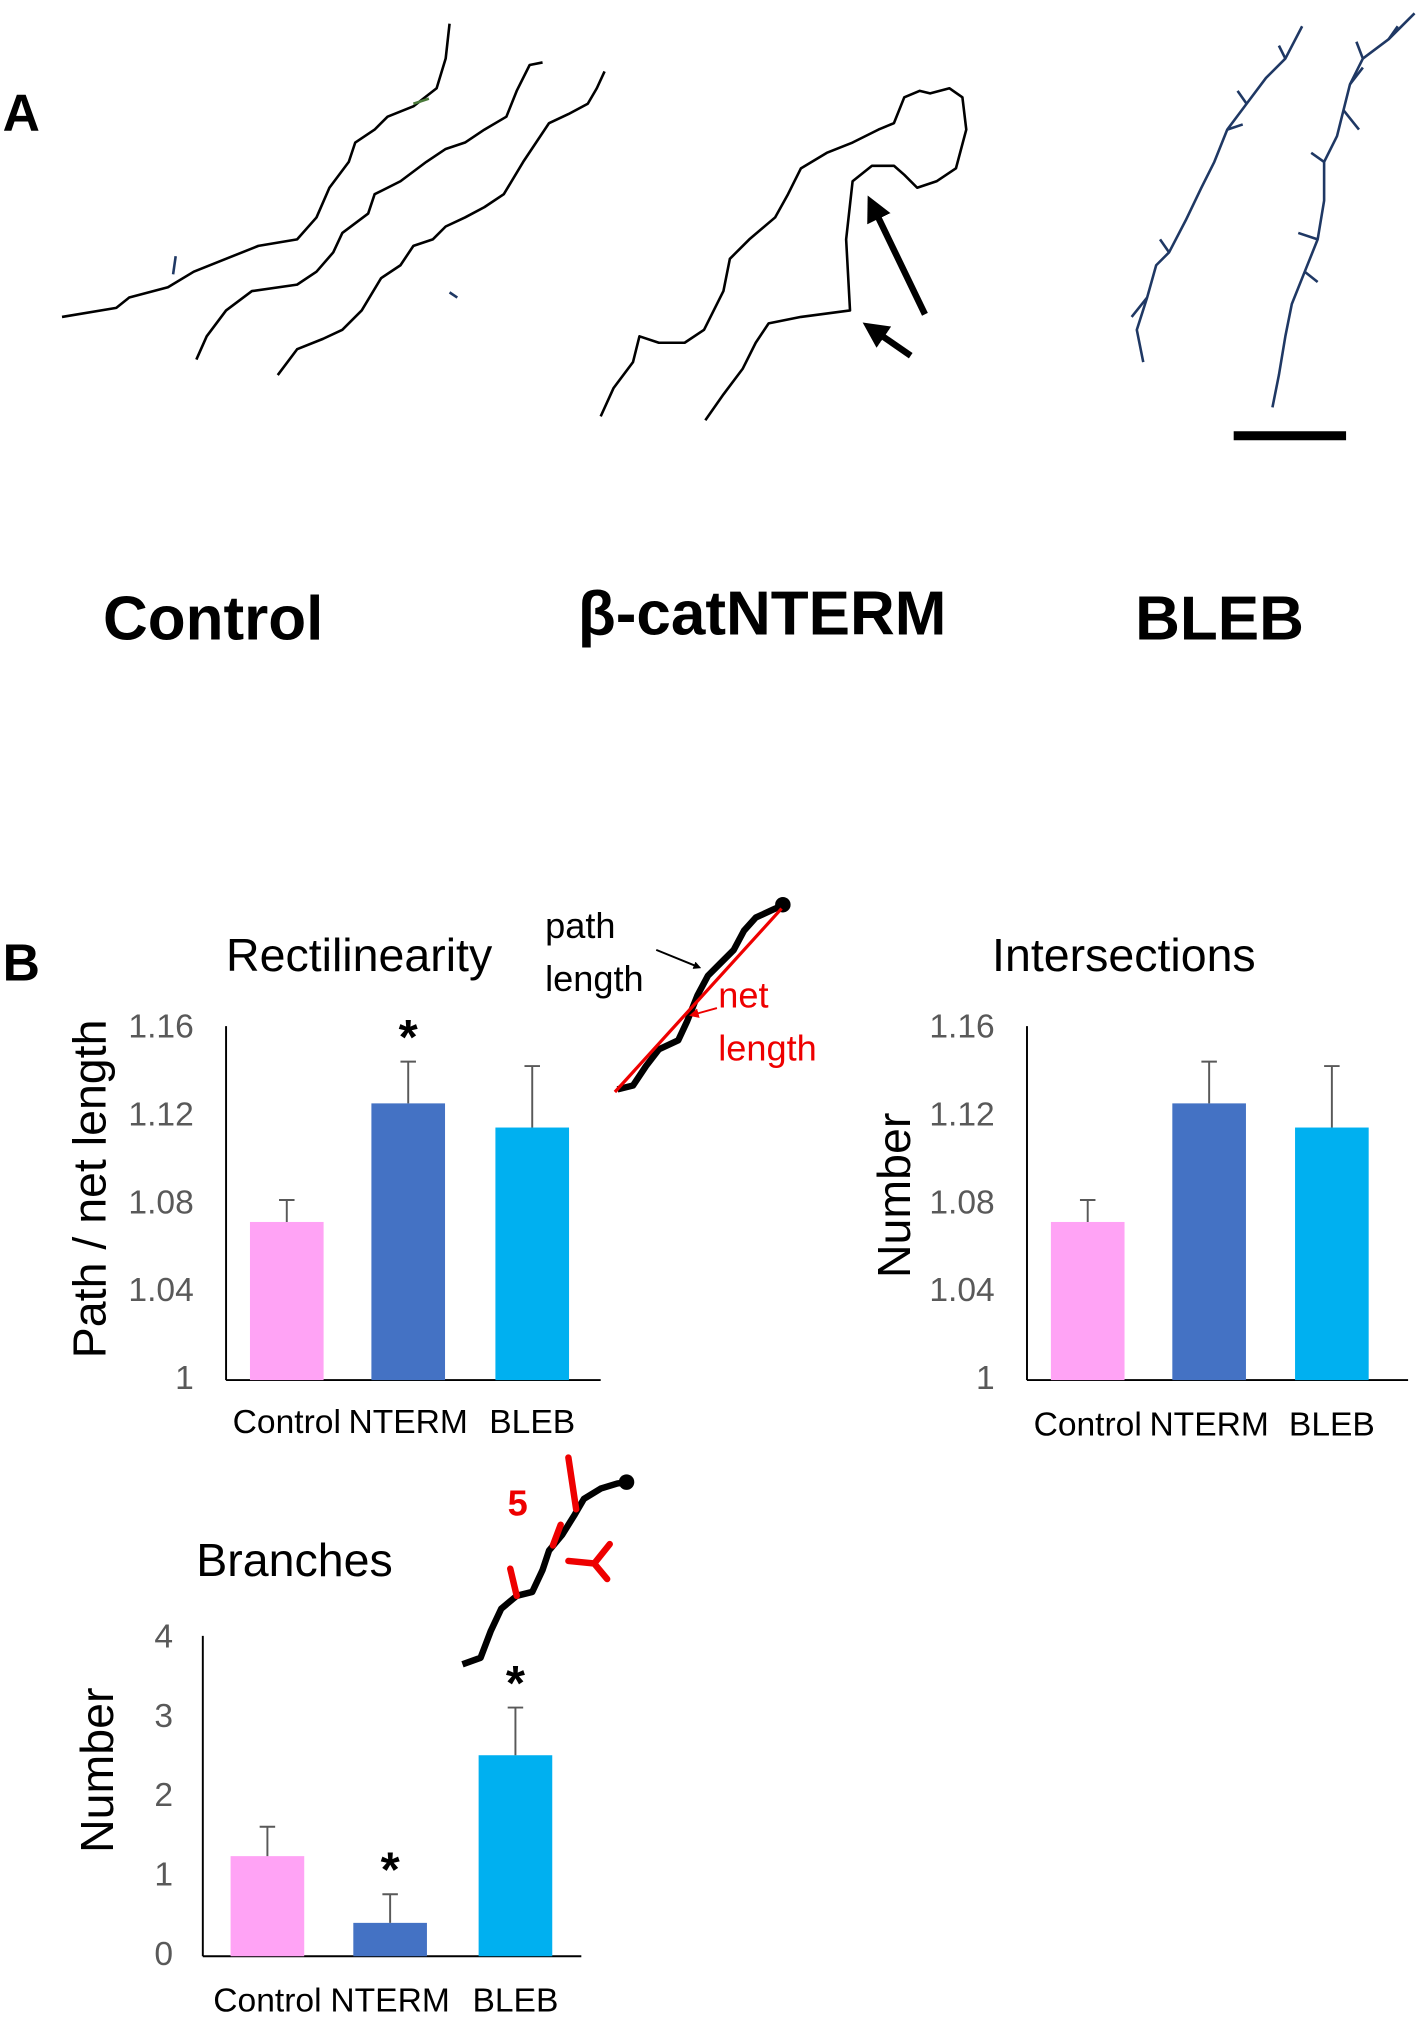 This screenshot has width=1421, height=2029. Describe the element at coordinates (594, 951) in the screenshot. I see `annotation: path length` at that location.